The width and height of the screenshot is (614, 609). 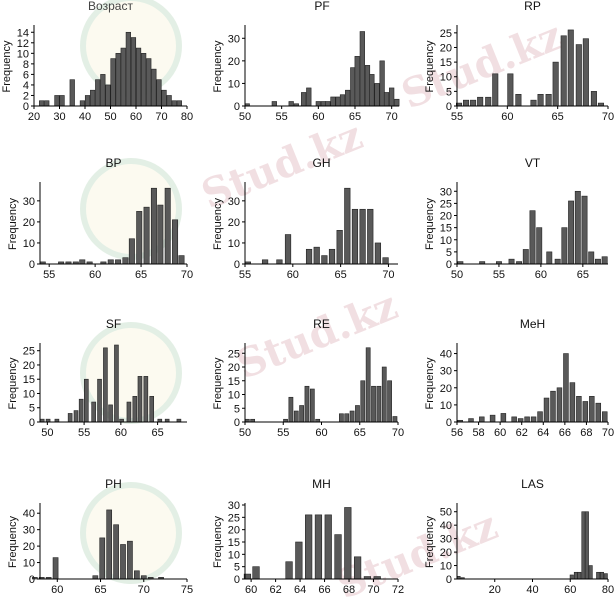 I want to click on x-tick-label: 72, so click(x=398, y=590).